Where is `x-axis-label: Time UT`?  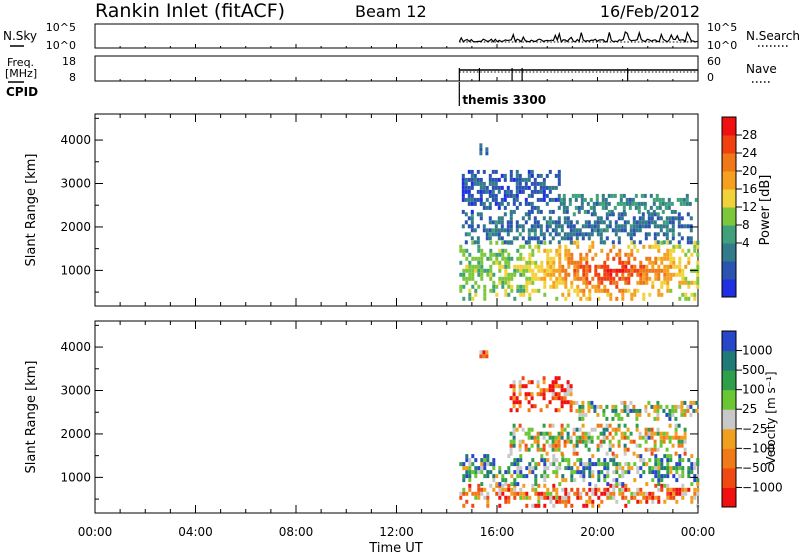 x-axis-label: Time UT is located at coordinates (395, 547).